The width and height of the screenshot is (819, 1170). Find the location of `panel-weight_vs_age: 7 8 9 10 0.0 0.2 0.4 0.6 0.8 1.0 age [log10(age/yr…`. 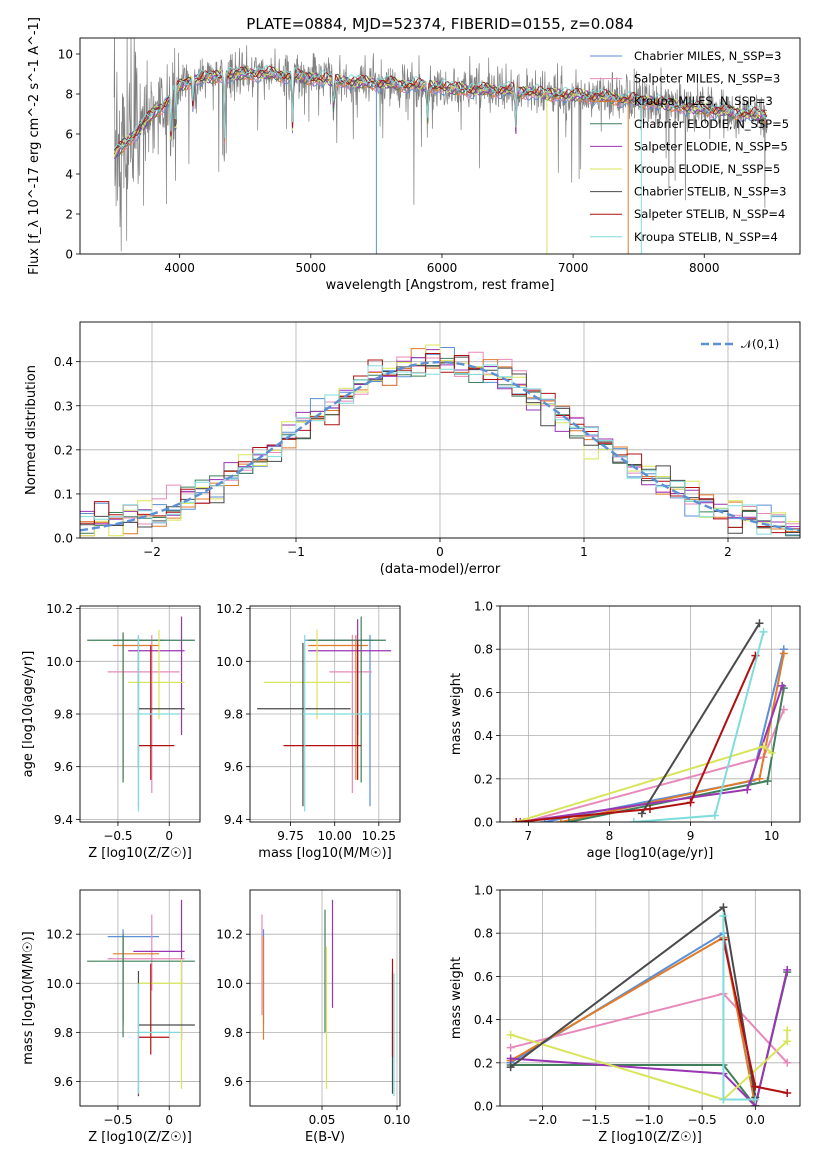

panel-weight_vs_age: 7 8 9 10 0.0 0.2 0.4 0.6 0.8 1.0 age [log10(age/yr… is located at coordinates (625, 730).